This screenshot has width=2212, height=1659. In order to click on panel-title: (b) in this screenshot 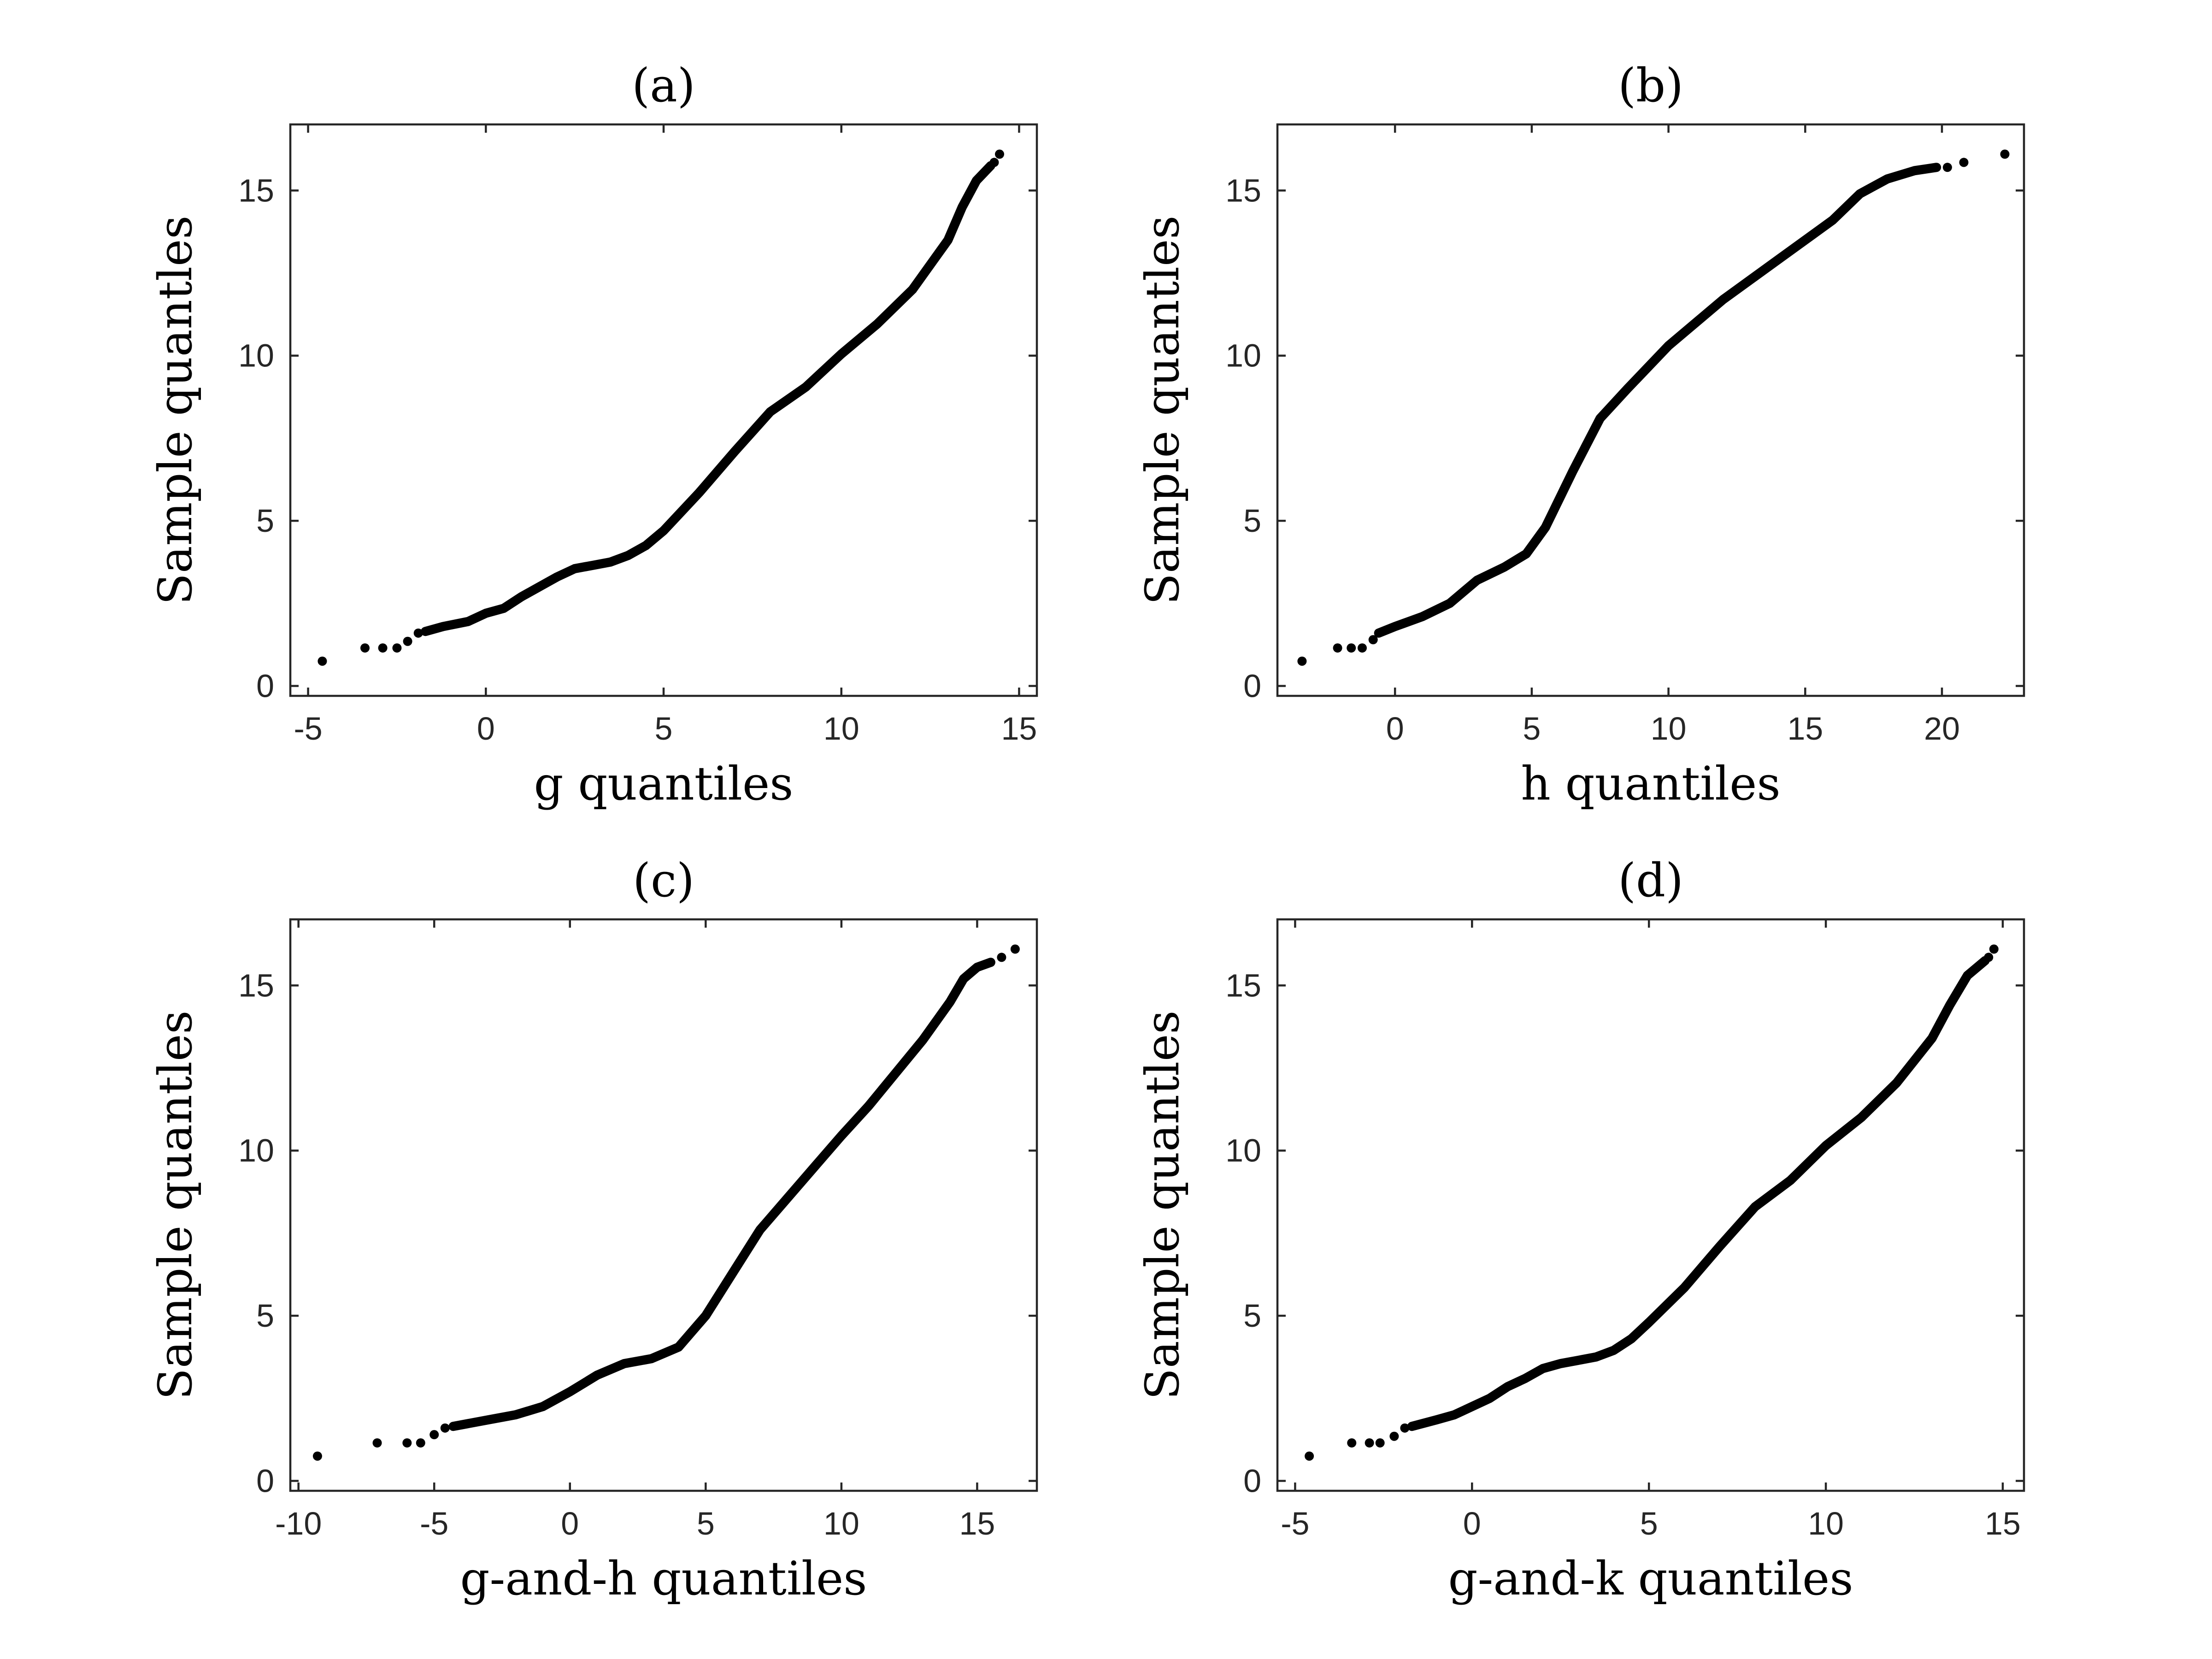, I will do `click(1650, 85)`.